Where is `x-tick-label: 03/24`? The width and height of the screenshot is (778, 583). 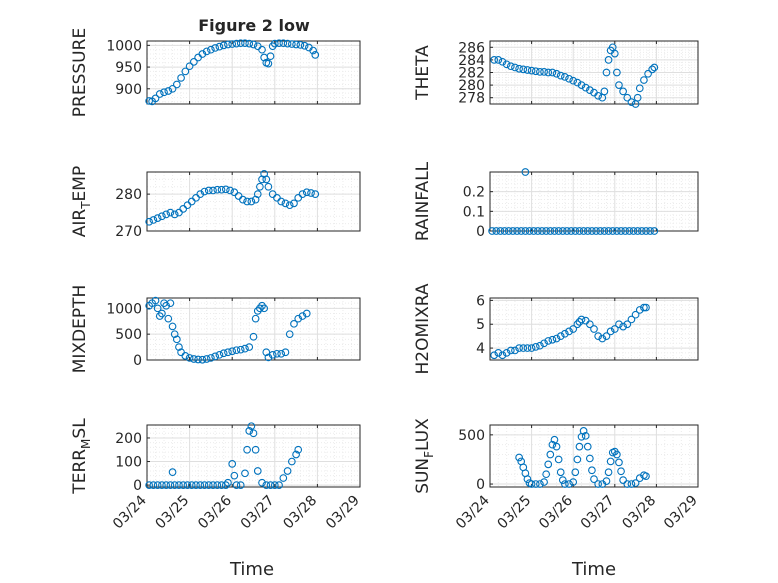 x-tick-label: 03/24 is located at coordinates (130, 512).